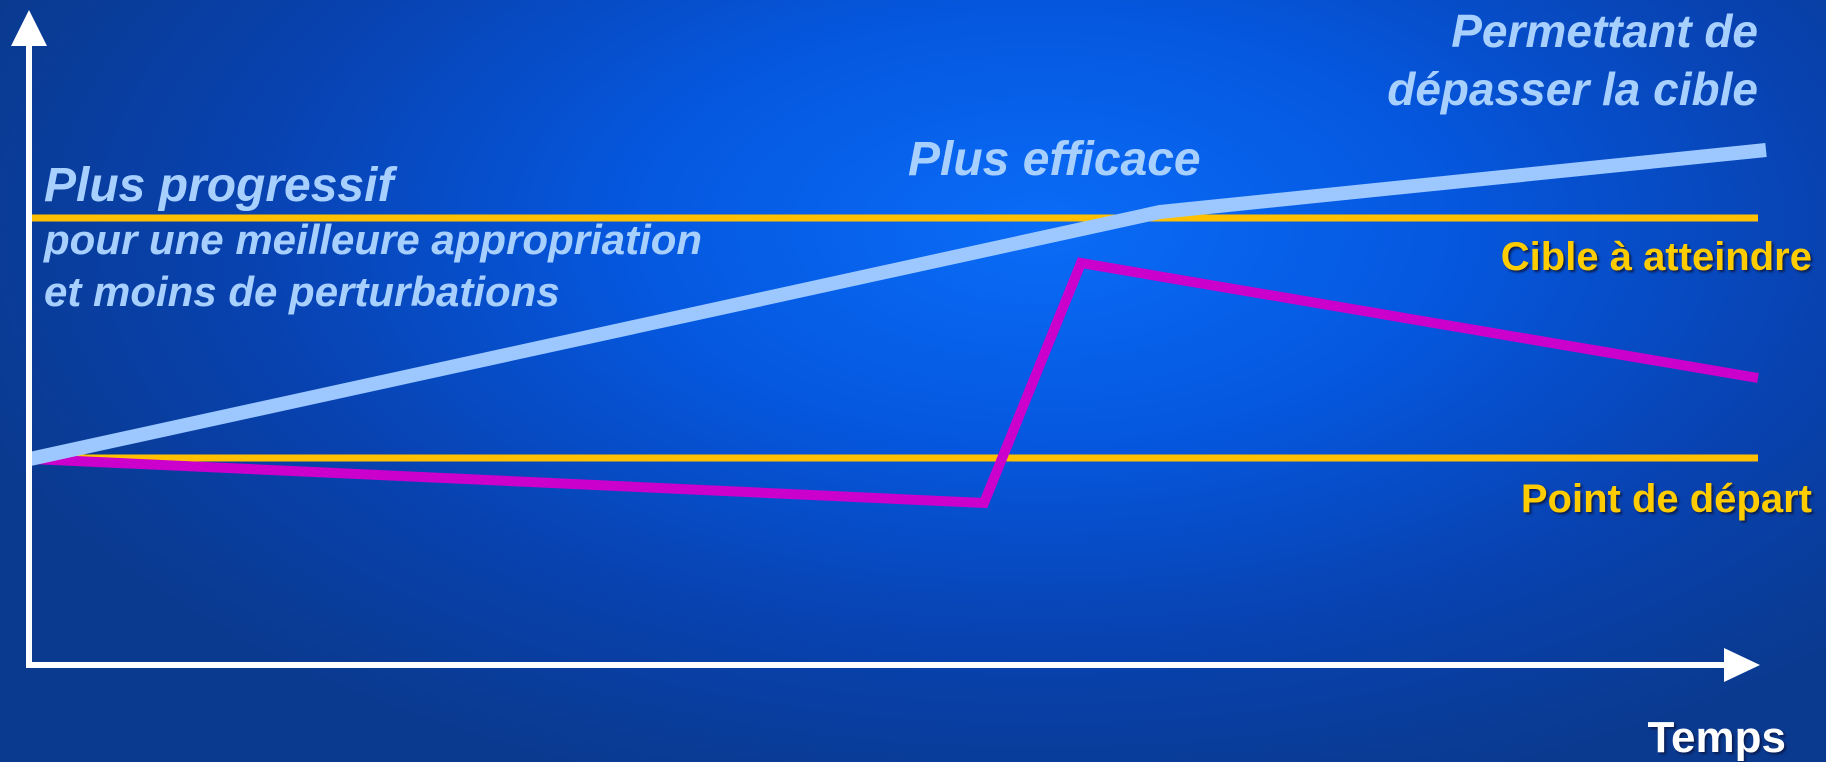 The width and height of the screenshot is (1826, 762). I want to click on more-efficient-label: Plus efficace, so click(1054, 159).